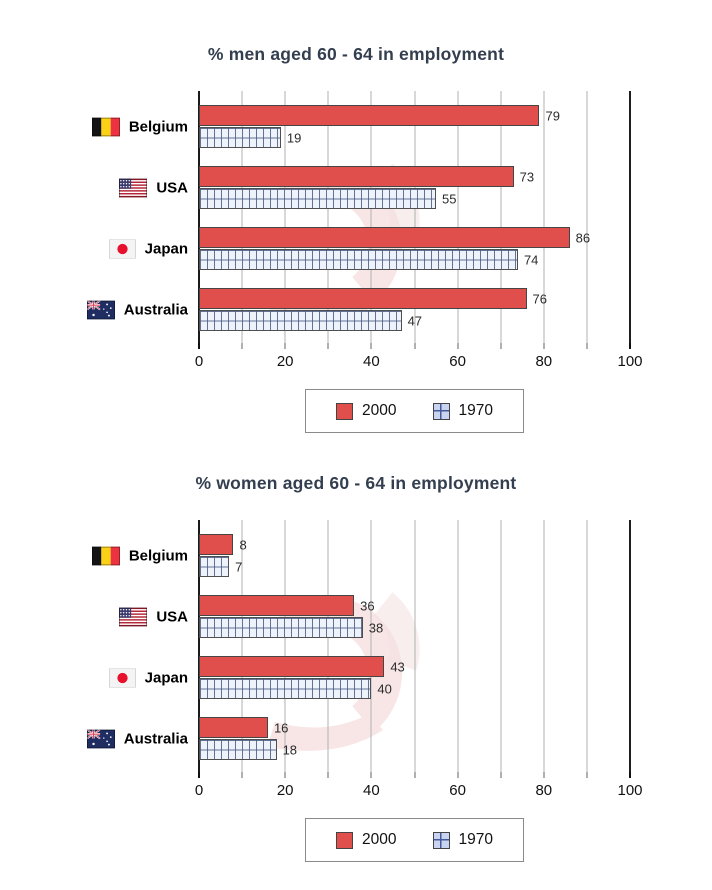 The image size is (712, 890). What do you see at coordinates (250, 137) in the screenshot?
I see `bar-1970-belgium: 19` at bounding box center [250, 137].